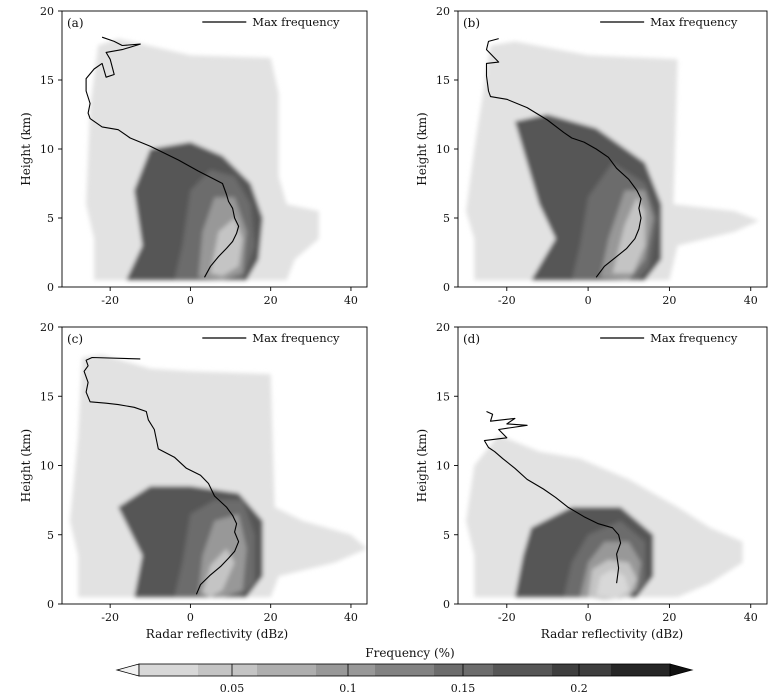 Image resolution: width=773 pixels, height=696 pixels. I want to click on colorbar: Frequency (%) 0.05 0.1 0.15 0.2, so click(404, 670).